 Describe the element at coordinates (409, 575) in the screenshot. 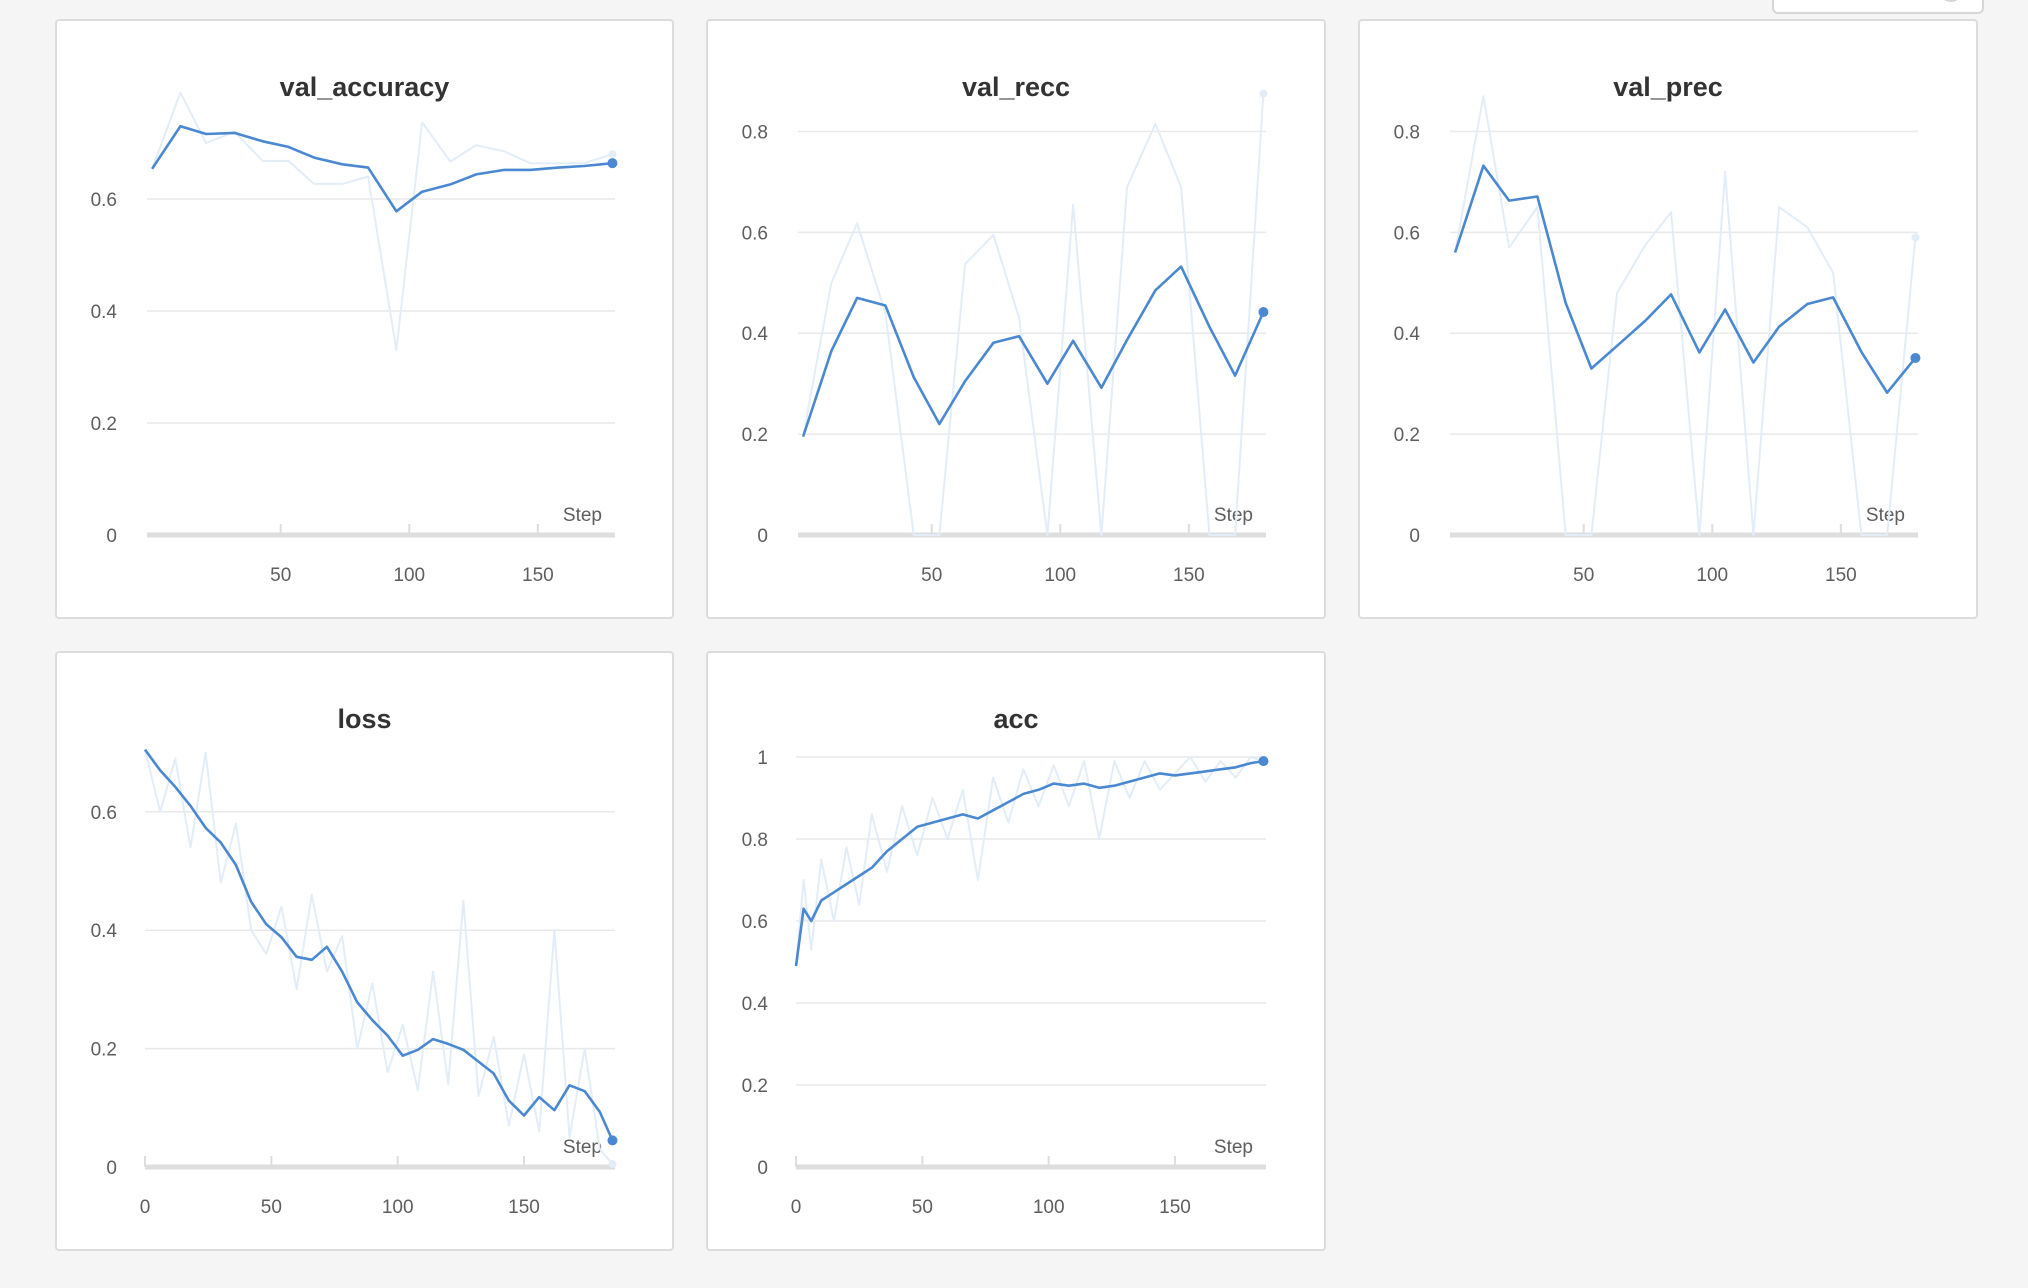

I see `val-accuracy-x-tick-label: 100` at that location.